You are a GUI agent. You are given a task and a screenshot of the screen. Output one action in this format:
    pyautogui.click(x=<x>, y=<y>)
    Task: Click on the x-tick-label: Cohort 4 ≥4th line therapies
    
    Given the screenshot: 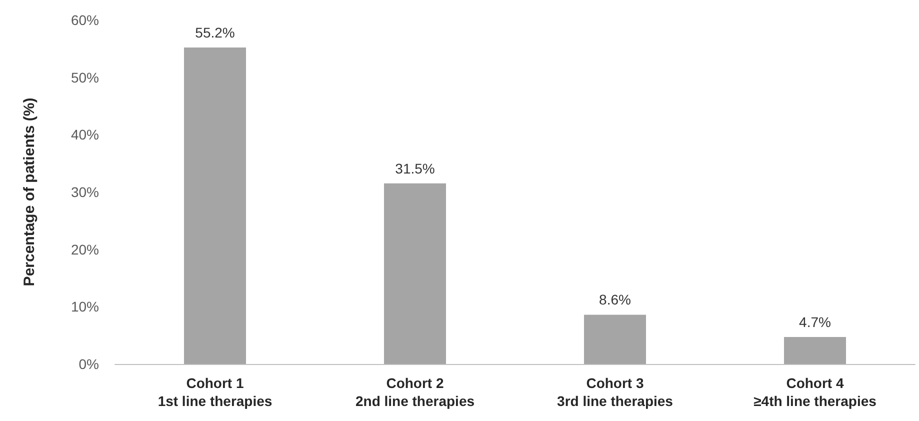 What is the action you would take?
    pyautogui.click(x=815, y=392)
    